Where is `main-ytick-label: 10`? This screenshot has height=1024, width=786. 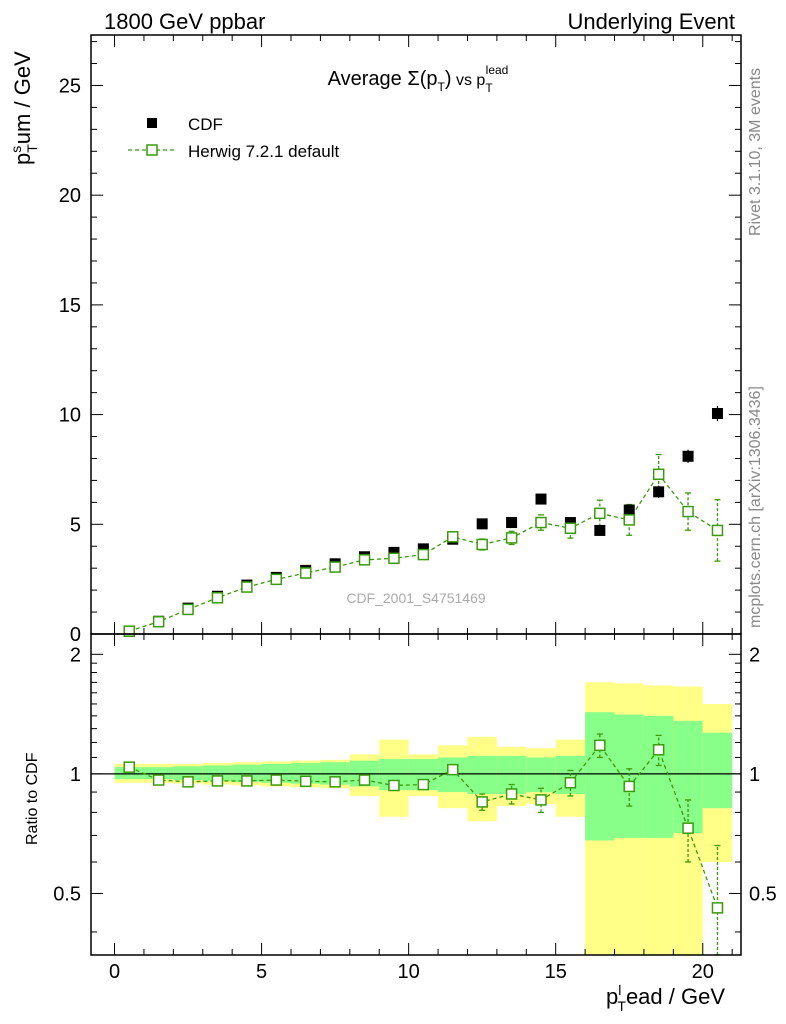
main-ytick-label: 10 is located at coordinates (70, 416).